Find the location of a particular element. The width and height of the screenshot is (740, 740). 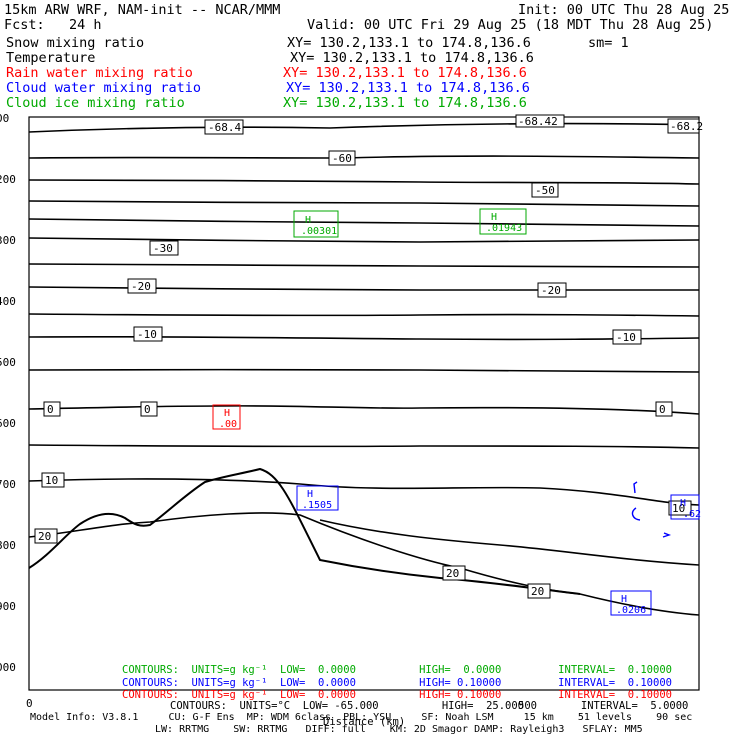

field-xy-snow: XY= 130.2,133.1 to 174.8,136.6 is located at coordinates (409, 43).